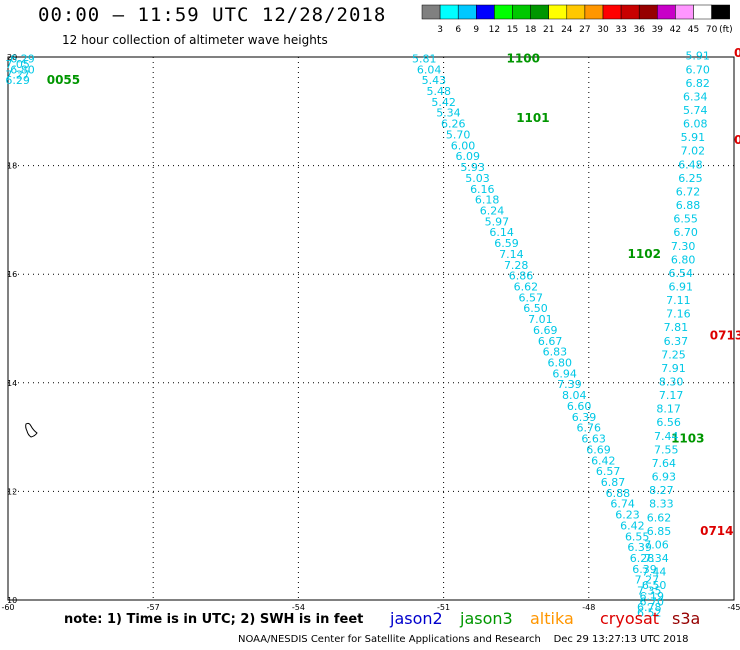 The image size is (740, 650). Describe the element at coordinates (31, 430) in the screenshot. I see `island-outline` at that location.